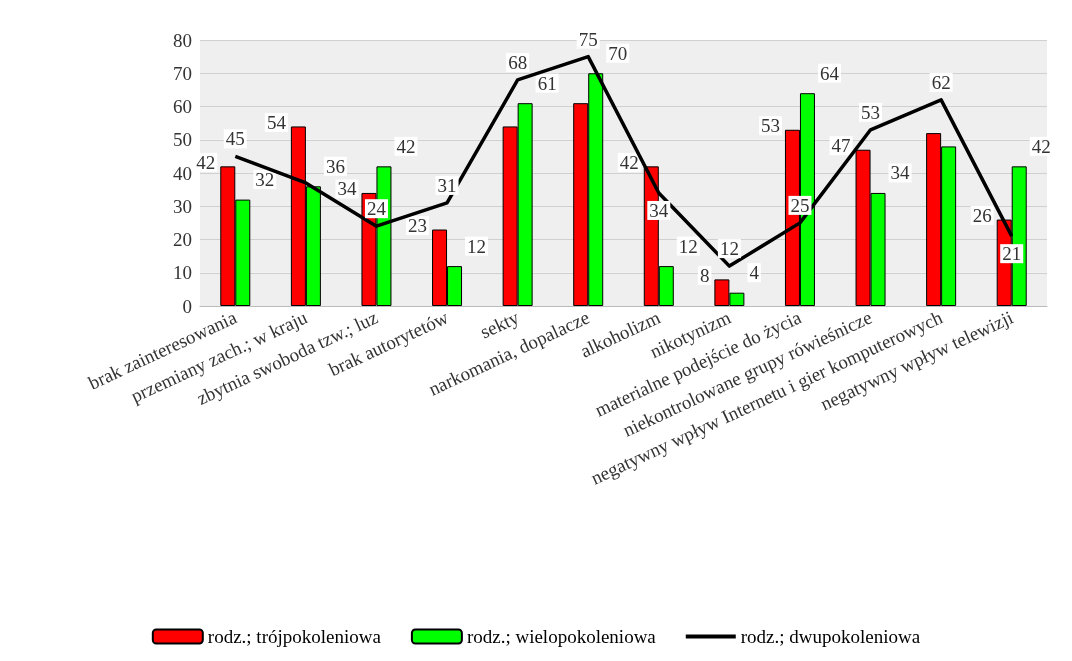 This screenshot has width=1072, height=661. Describe the element at coordinates (588, 39) in the screenshot. I see `data-label: 75` at that location.